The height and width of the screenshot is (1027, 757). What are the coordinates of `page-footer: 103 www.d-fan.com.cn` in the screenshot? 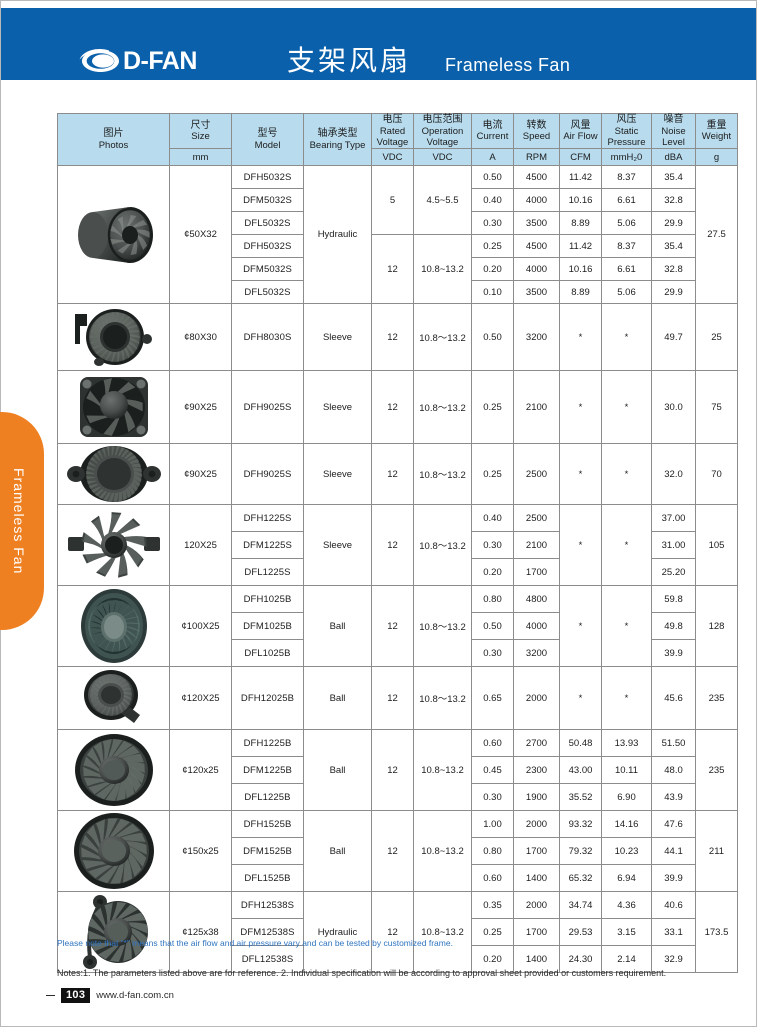 It's located at (110, 995).